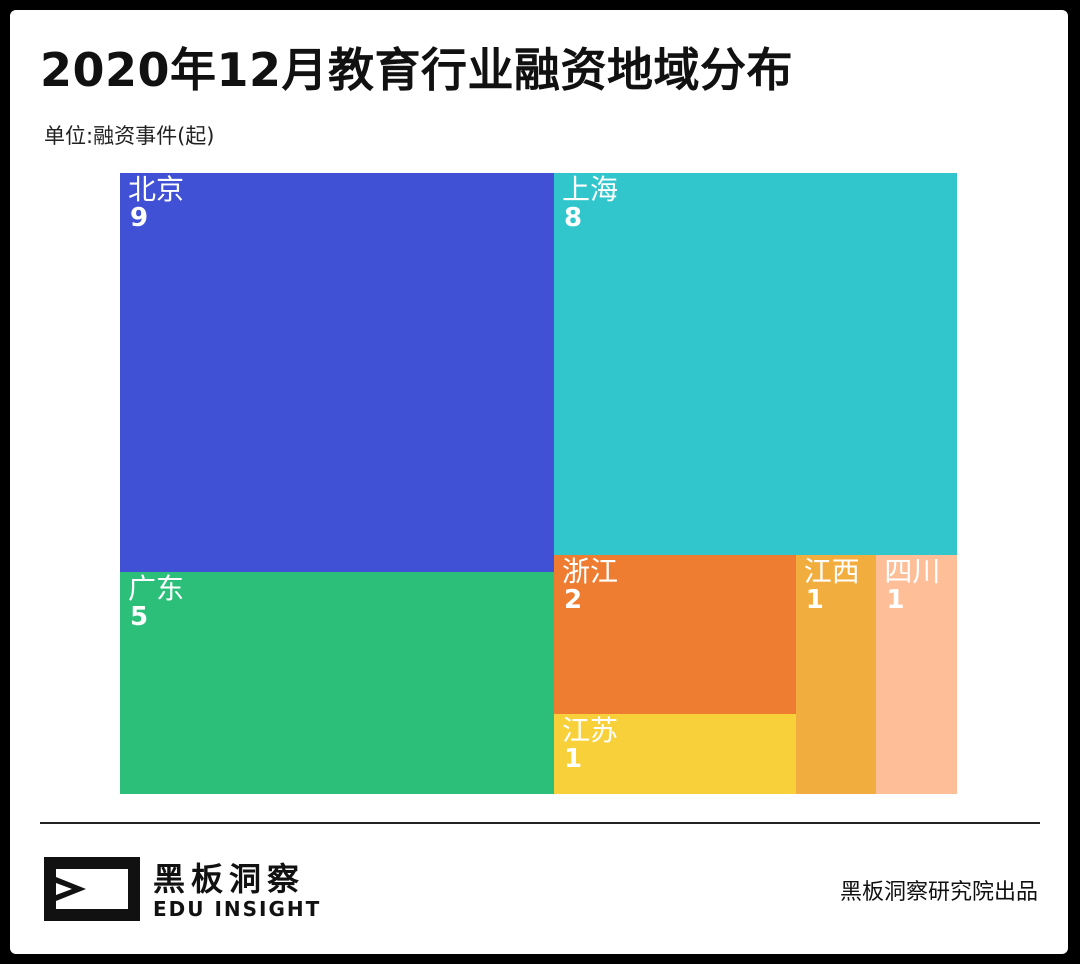 The height and width of the screenshot is (964, 1080). What do you see at coordinates (139, 617) in the screenshot?
I see `tile-value: 5` at bounding box center [139, 617].